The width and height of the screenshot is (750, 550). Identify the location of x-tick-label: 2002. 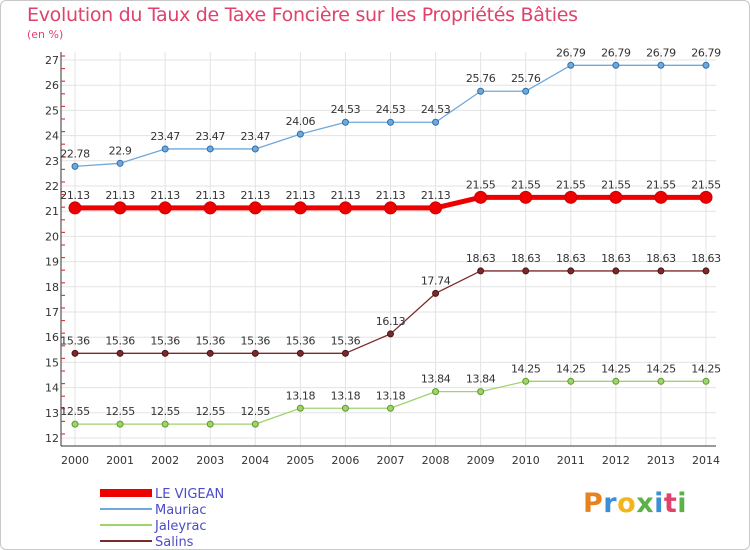
(165, 460).